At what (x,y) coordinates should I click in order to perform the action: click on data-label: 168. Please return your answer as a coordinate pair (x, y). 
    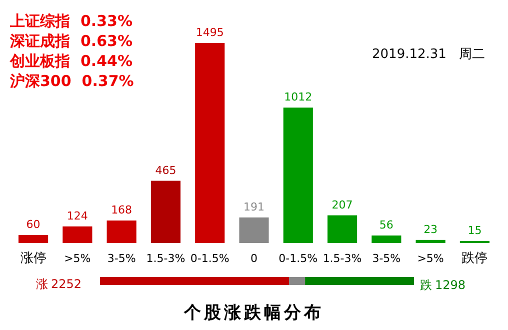
    Looking at the image, I should click on (121, 210).